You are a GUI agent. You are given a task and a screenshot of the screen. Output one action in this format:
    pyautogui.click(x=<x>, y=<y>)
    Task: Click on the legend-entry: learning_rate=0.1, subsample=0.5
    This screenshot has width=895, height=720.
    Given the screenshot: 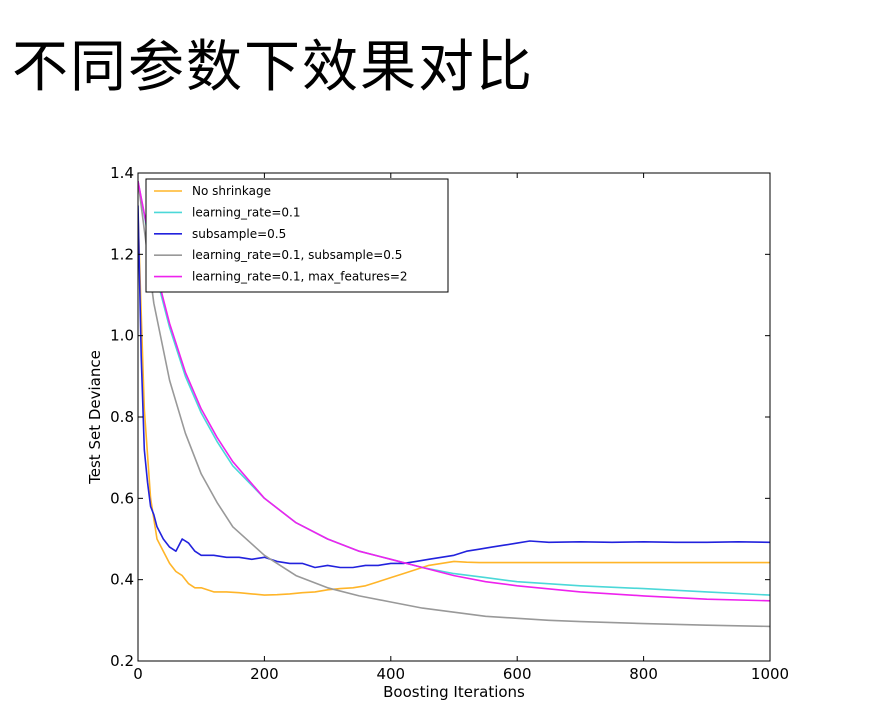 What is the action you would take?
    pyautogui.click(x=297, y=255)
    